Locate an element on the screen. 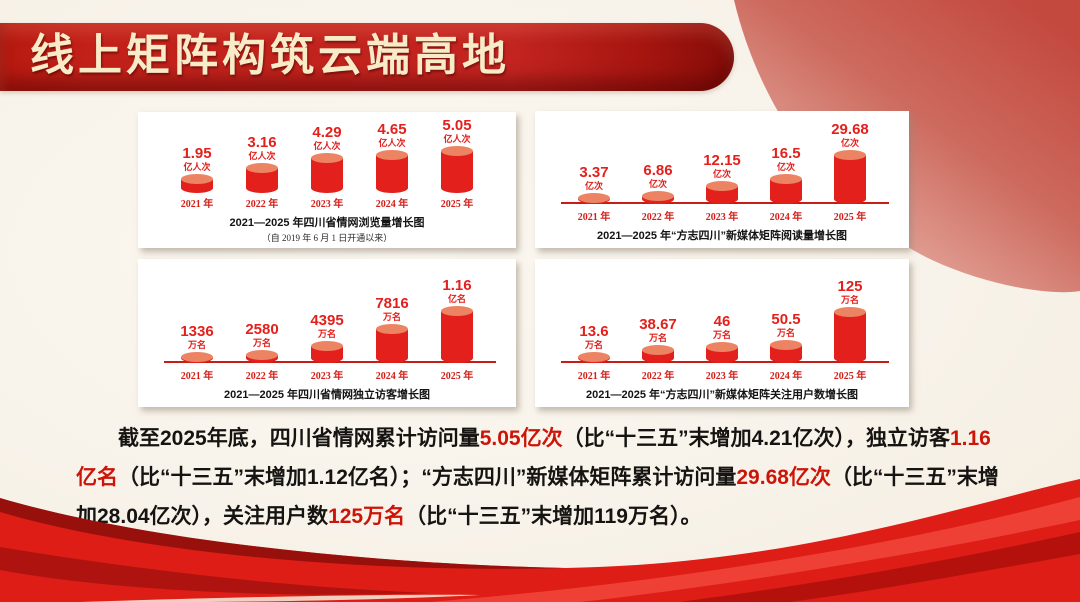 Image resolution: width=1080 pixels, height=602 pixels. bar-value-label: 125 is located at coordinates (850, 286).